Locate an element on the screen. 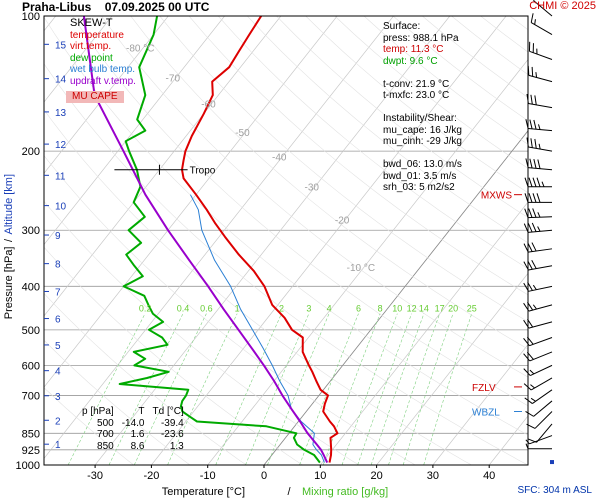  x-tick-label: -30 is located at coordinates (95, 476).